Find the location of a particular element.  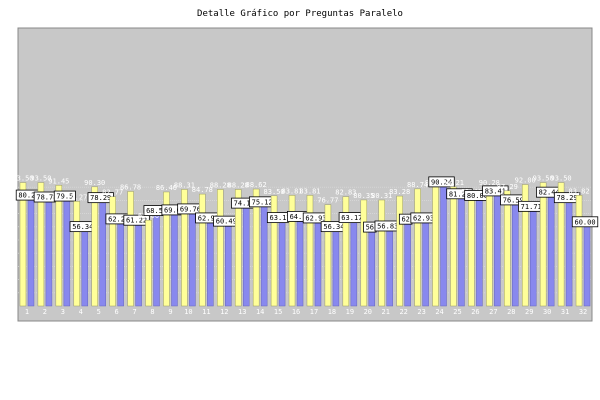

label-yellow-11: 84.78 is located at coordinates (202, 190).